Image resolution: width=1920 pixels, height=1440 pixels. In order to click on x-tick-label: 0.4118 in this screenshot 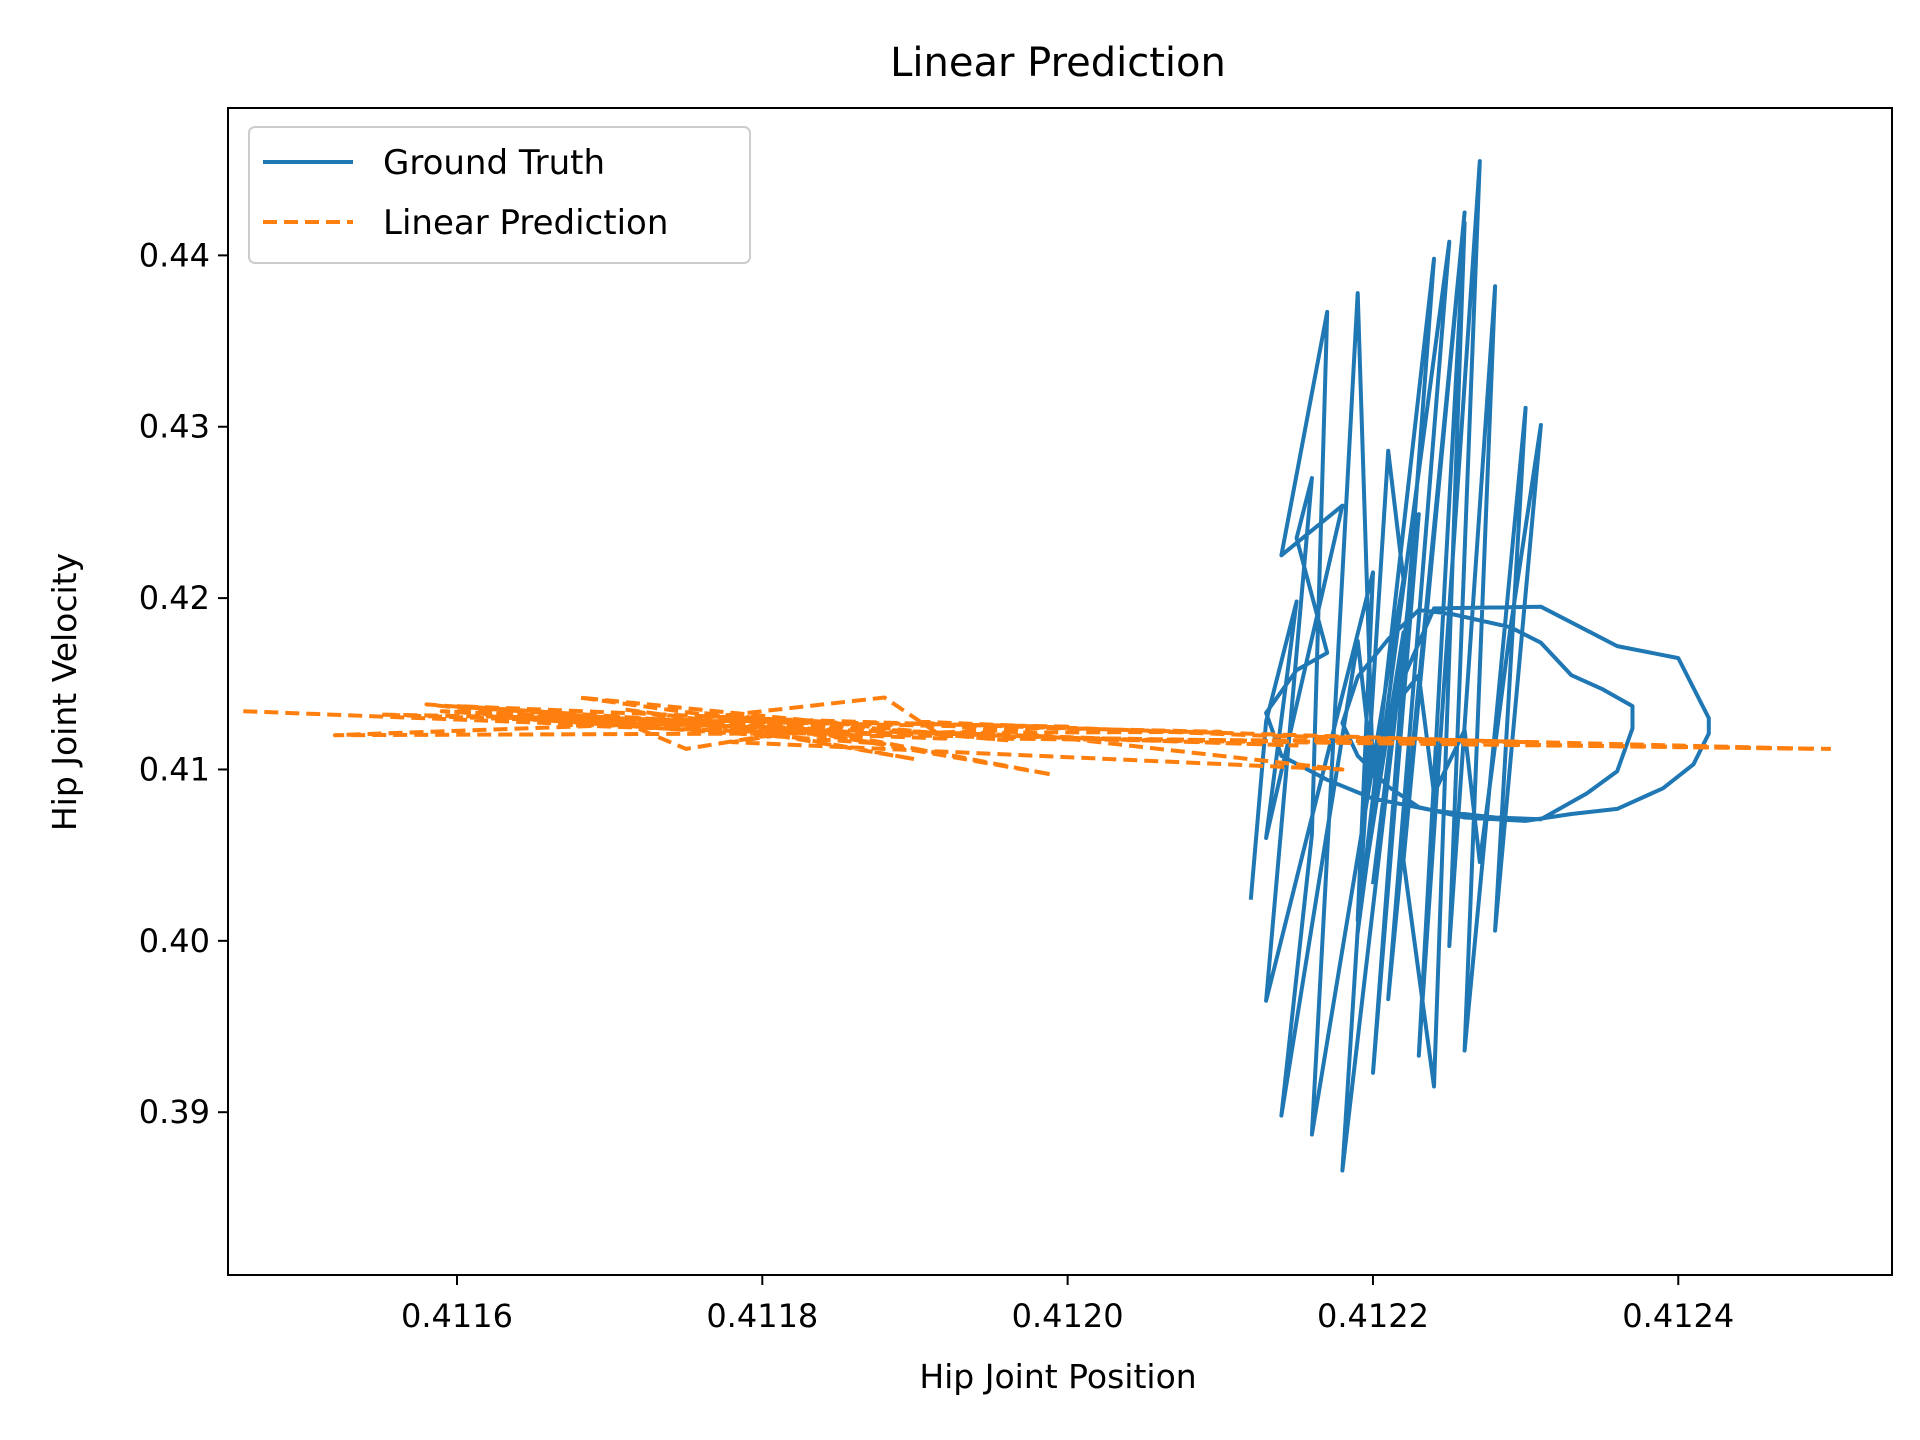, I will do `click(762, 1316)`.